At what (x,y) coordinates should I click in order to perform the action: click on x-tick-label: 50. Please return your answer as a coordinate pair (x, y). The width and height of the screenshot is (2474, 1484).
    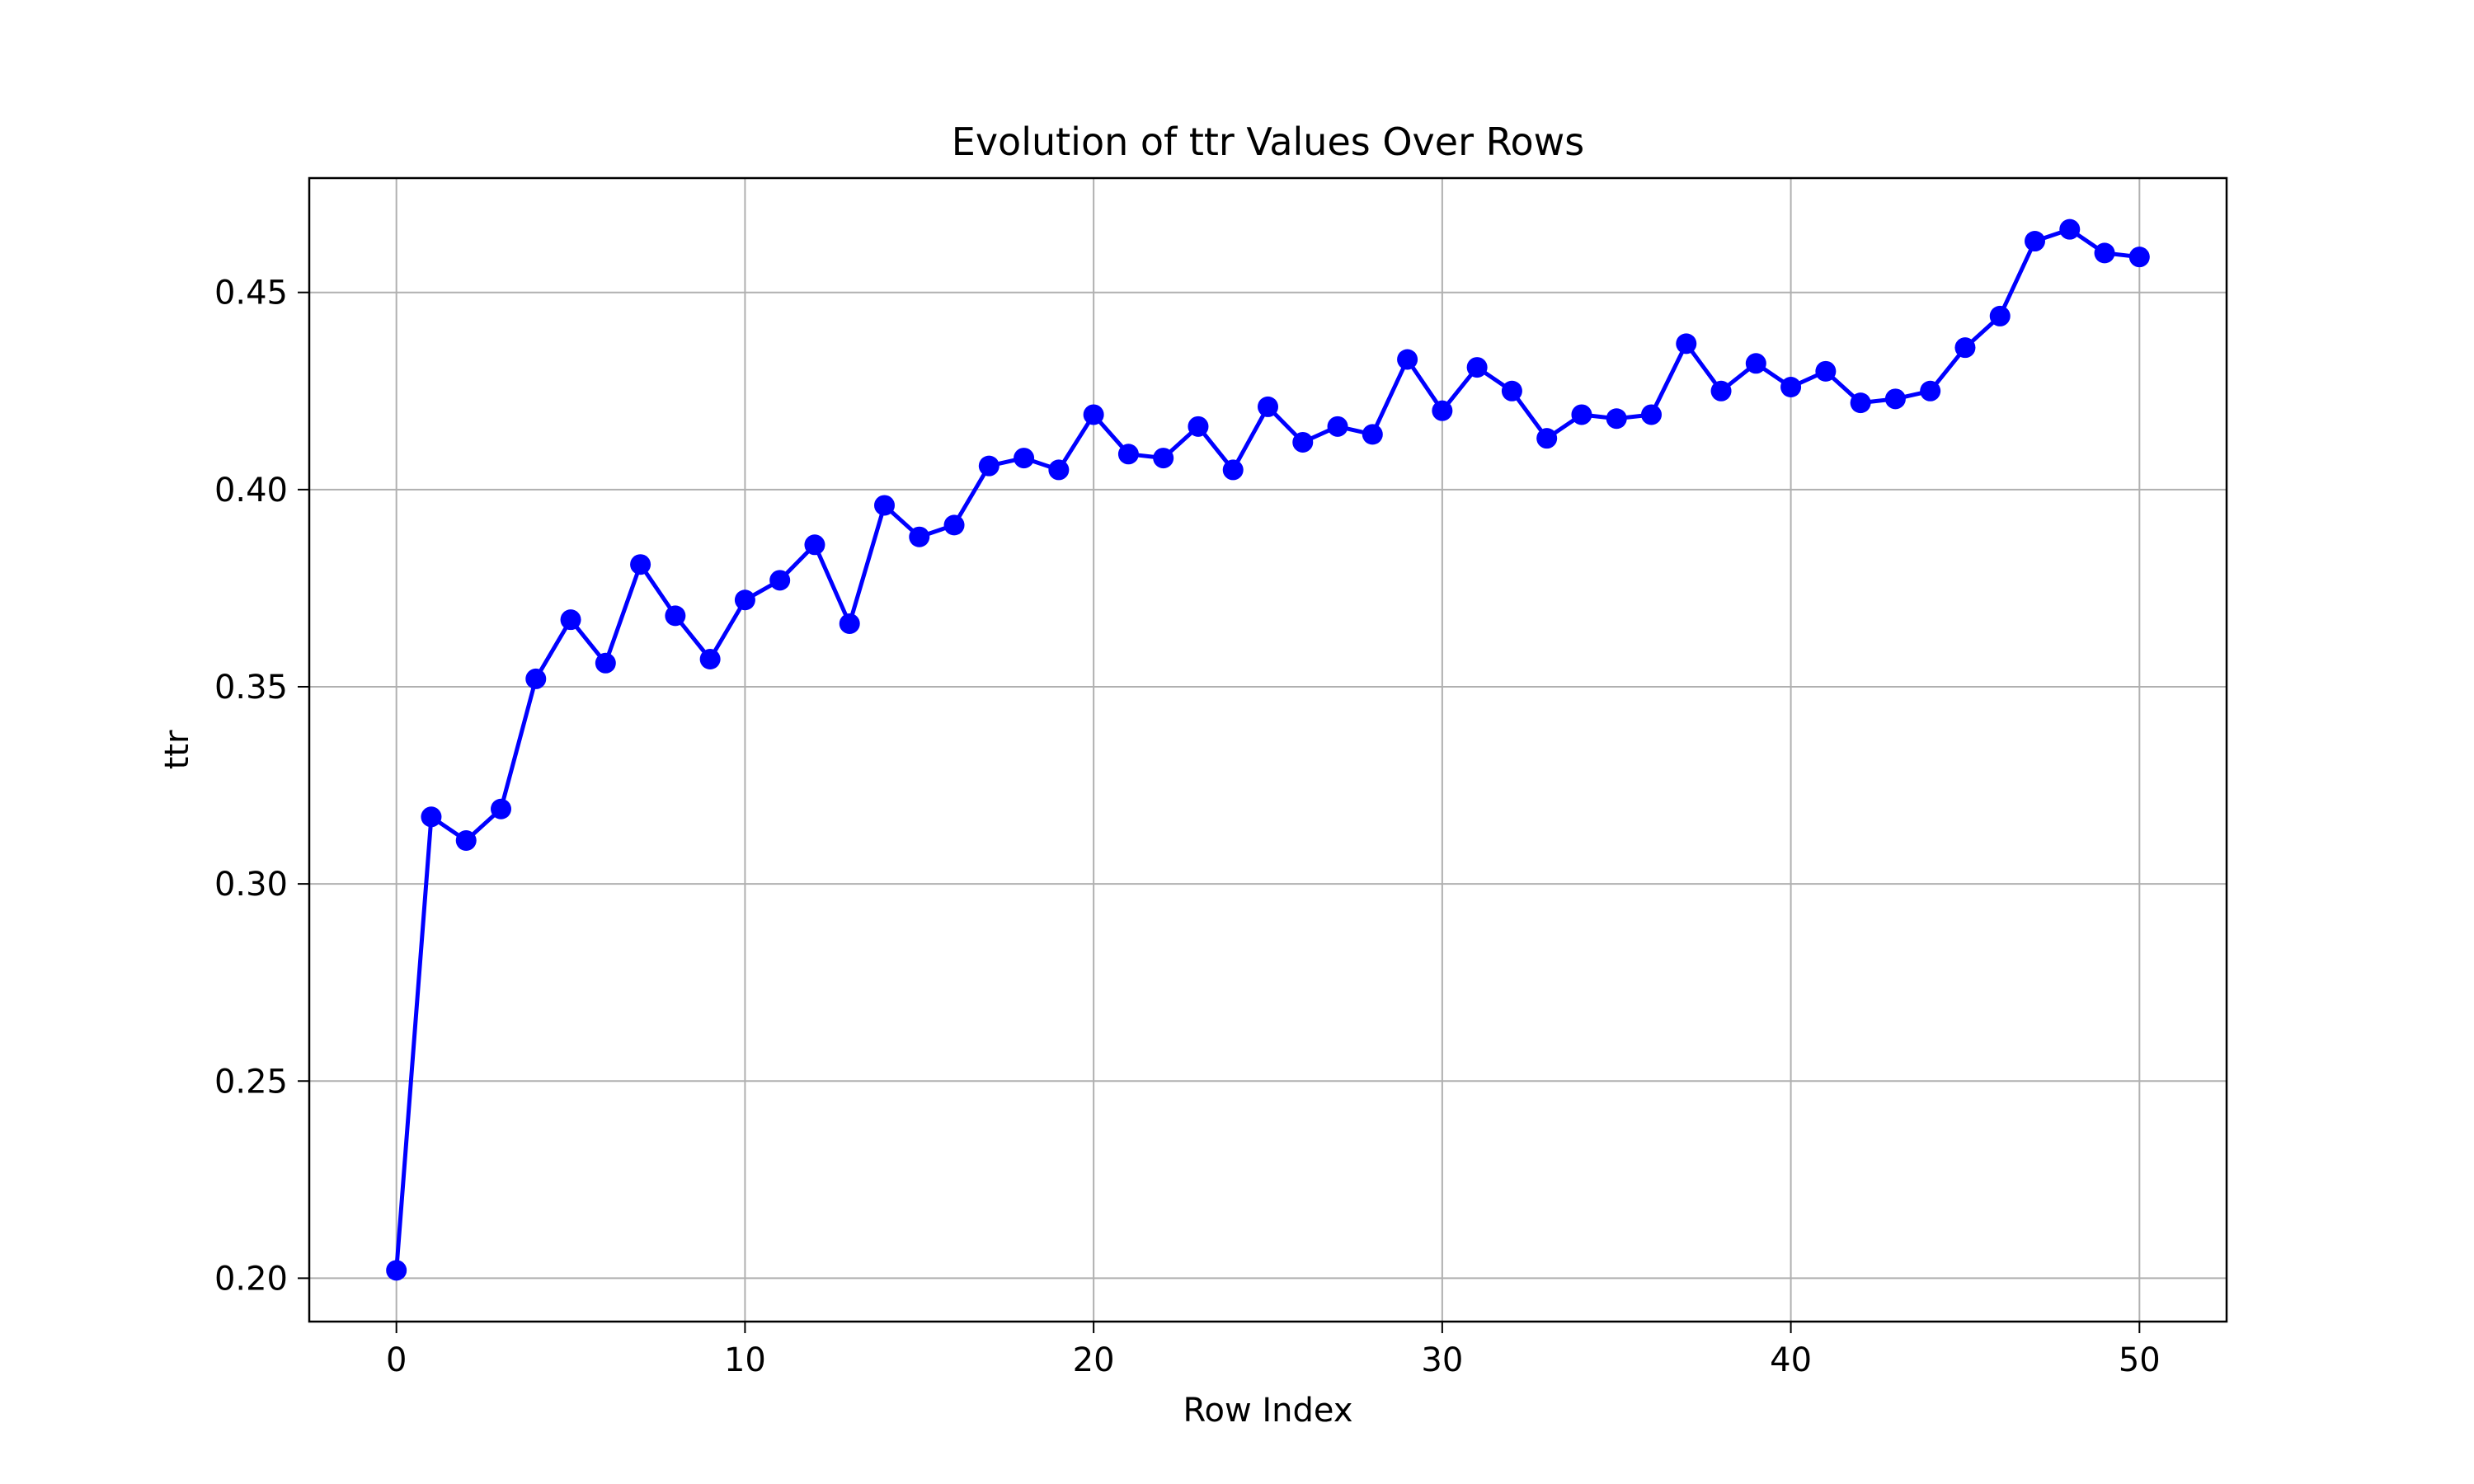
    Looking at the image, I should click on (2140, 1360).